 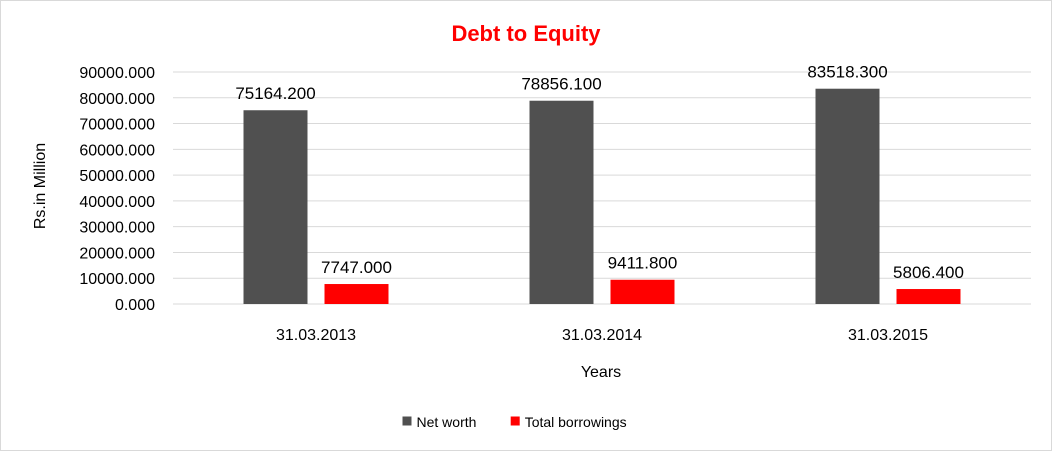 What do you see at coordinates (356, 267) in the screenshot?
I see `data-label: 7747.000` at bounding box center [356, 267].